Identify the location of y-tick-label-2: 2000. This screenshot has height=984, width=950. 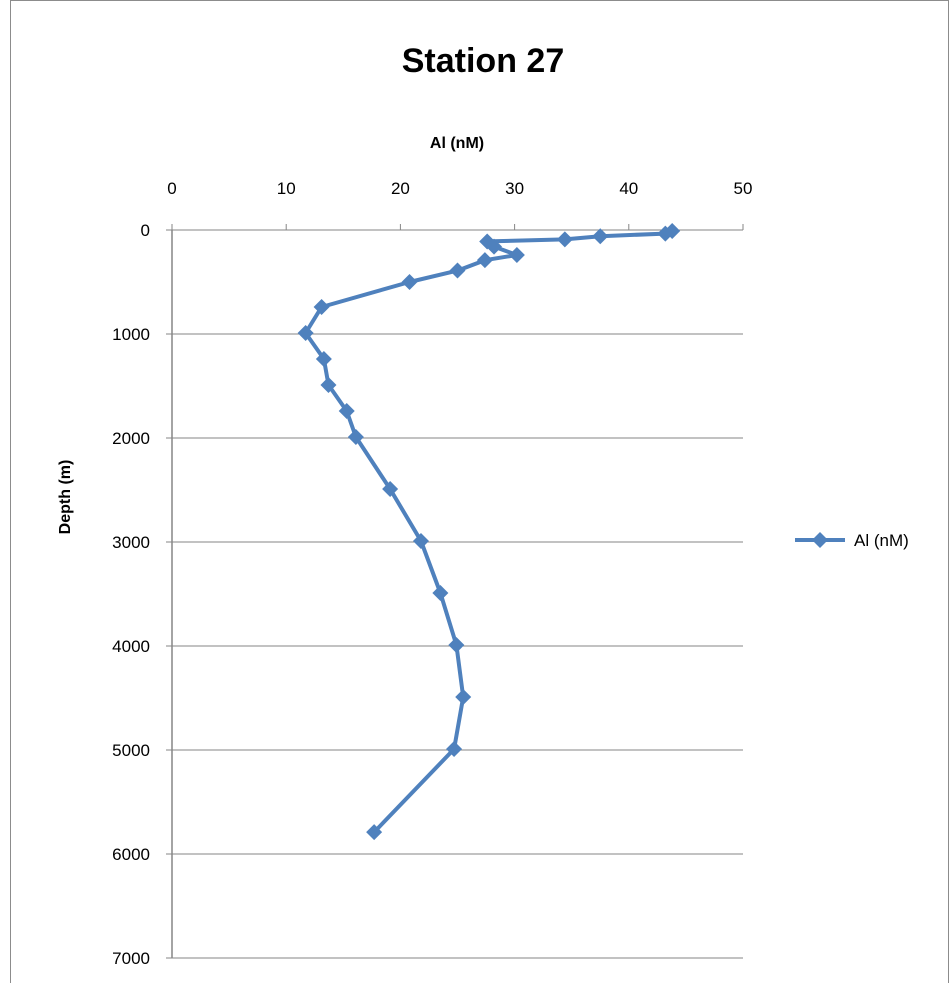
(131, 438).